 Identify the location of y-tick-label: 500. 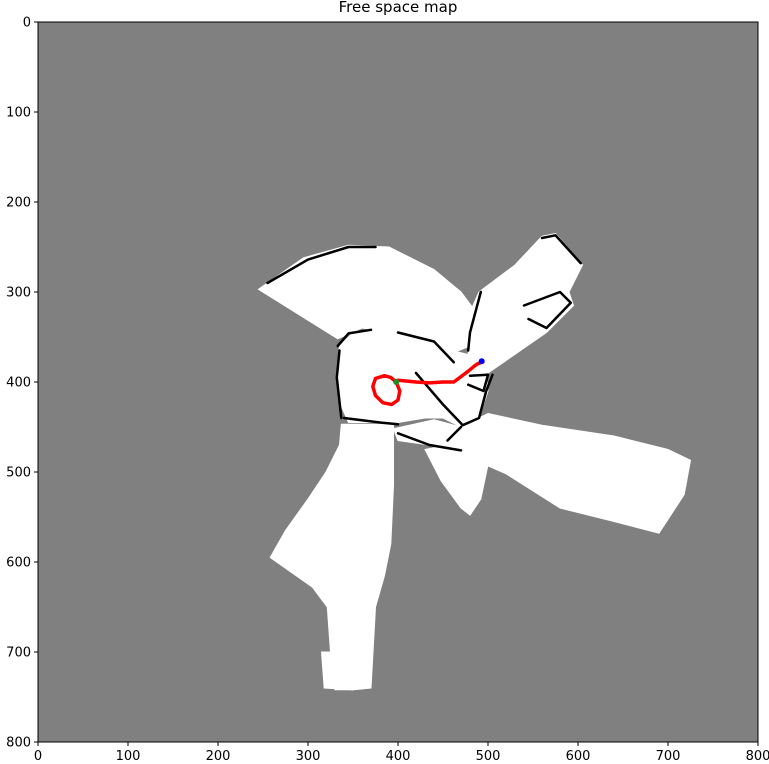
(18, 473).